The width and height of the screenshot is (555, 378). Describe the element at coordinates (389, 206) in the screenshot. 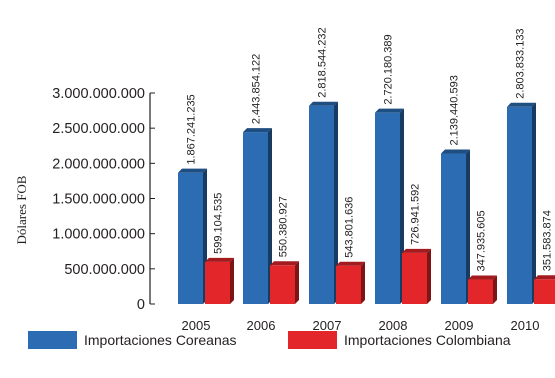

I see `bar-coreanas-2008` at that location.